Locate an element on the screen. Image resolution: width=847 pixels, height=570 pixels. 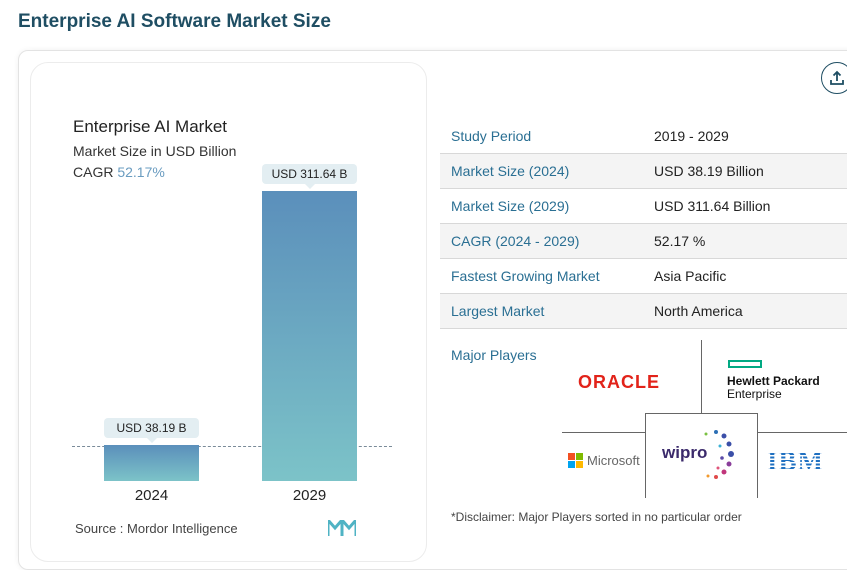
major-players-label: Major Players is located at coordinates (494, 355).